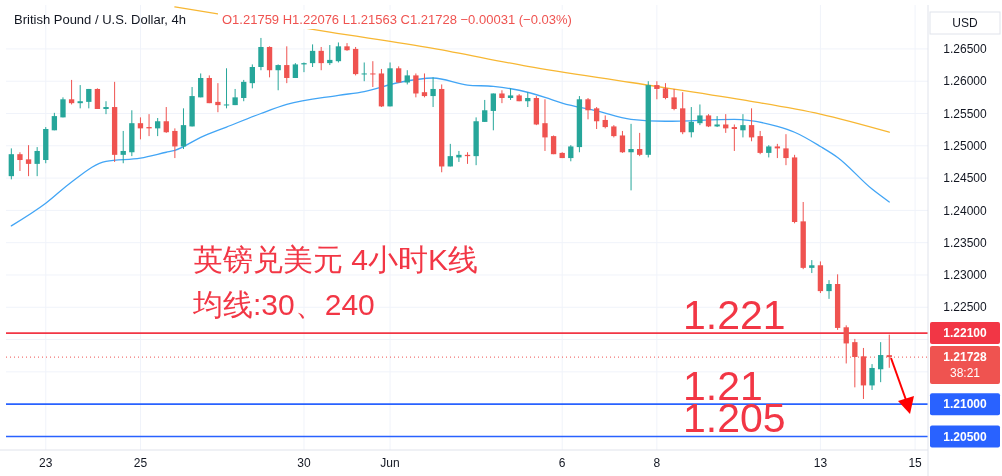 The width and height of the screenshot is (1002, 476). What do you see at coordinates (965, 113) in the screenshot?
I see `y-tick-label: 1.25500` at bounding box center [965, 113].